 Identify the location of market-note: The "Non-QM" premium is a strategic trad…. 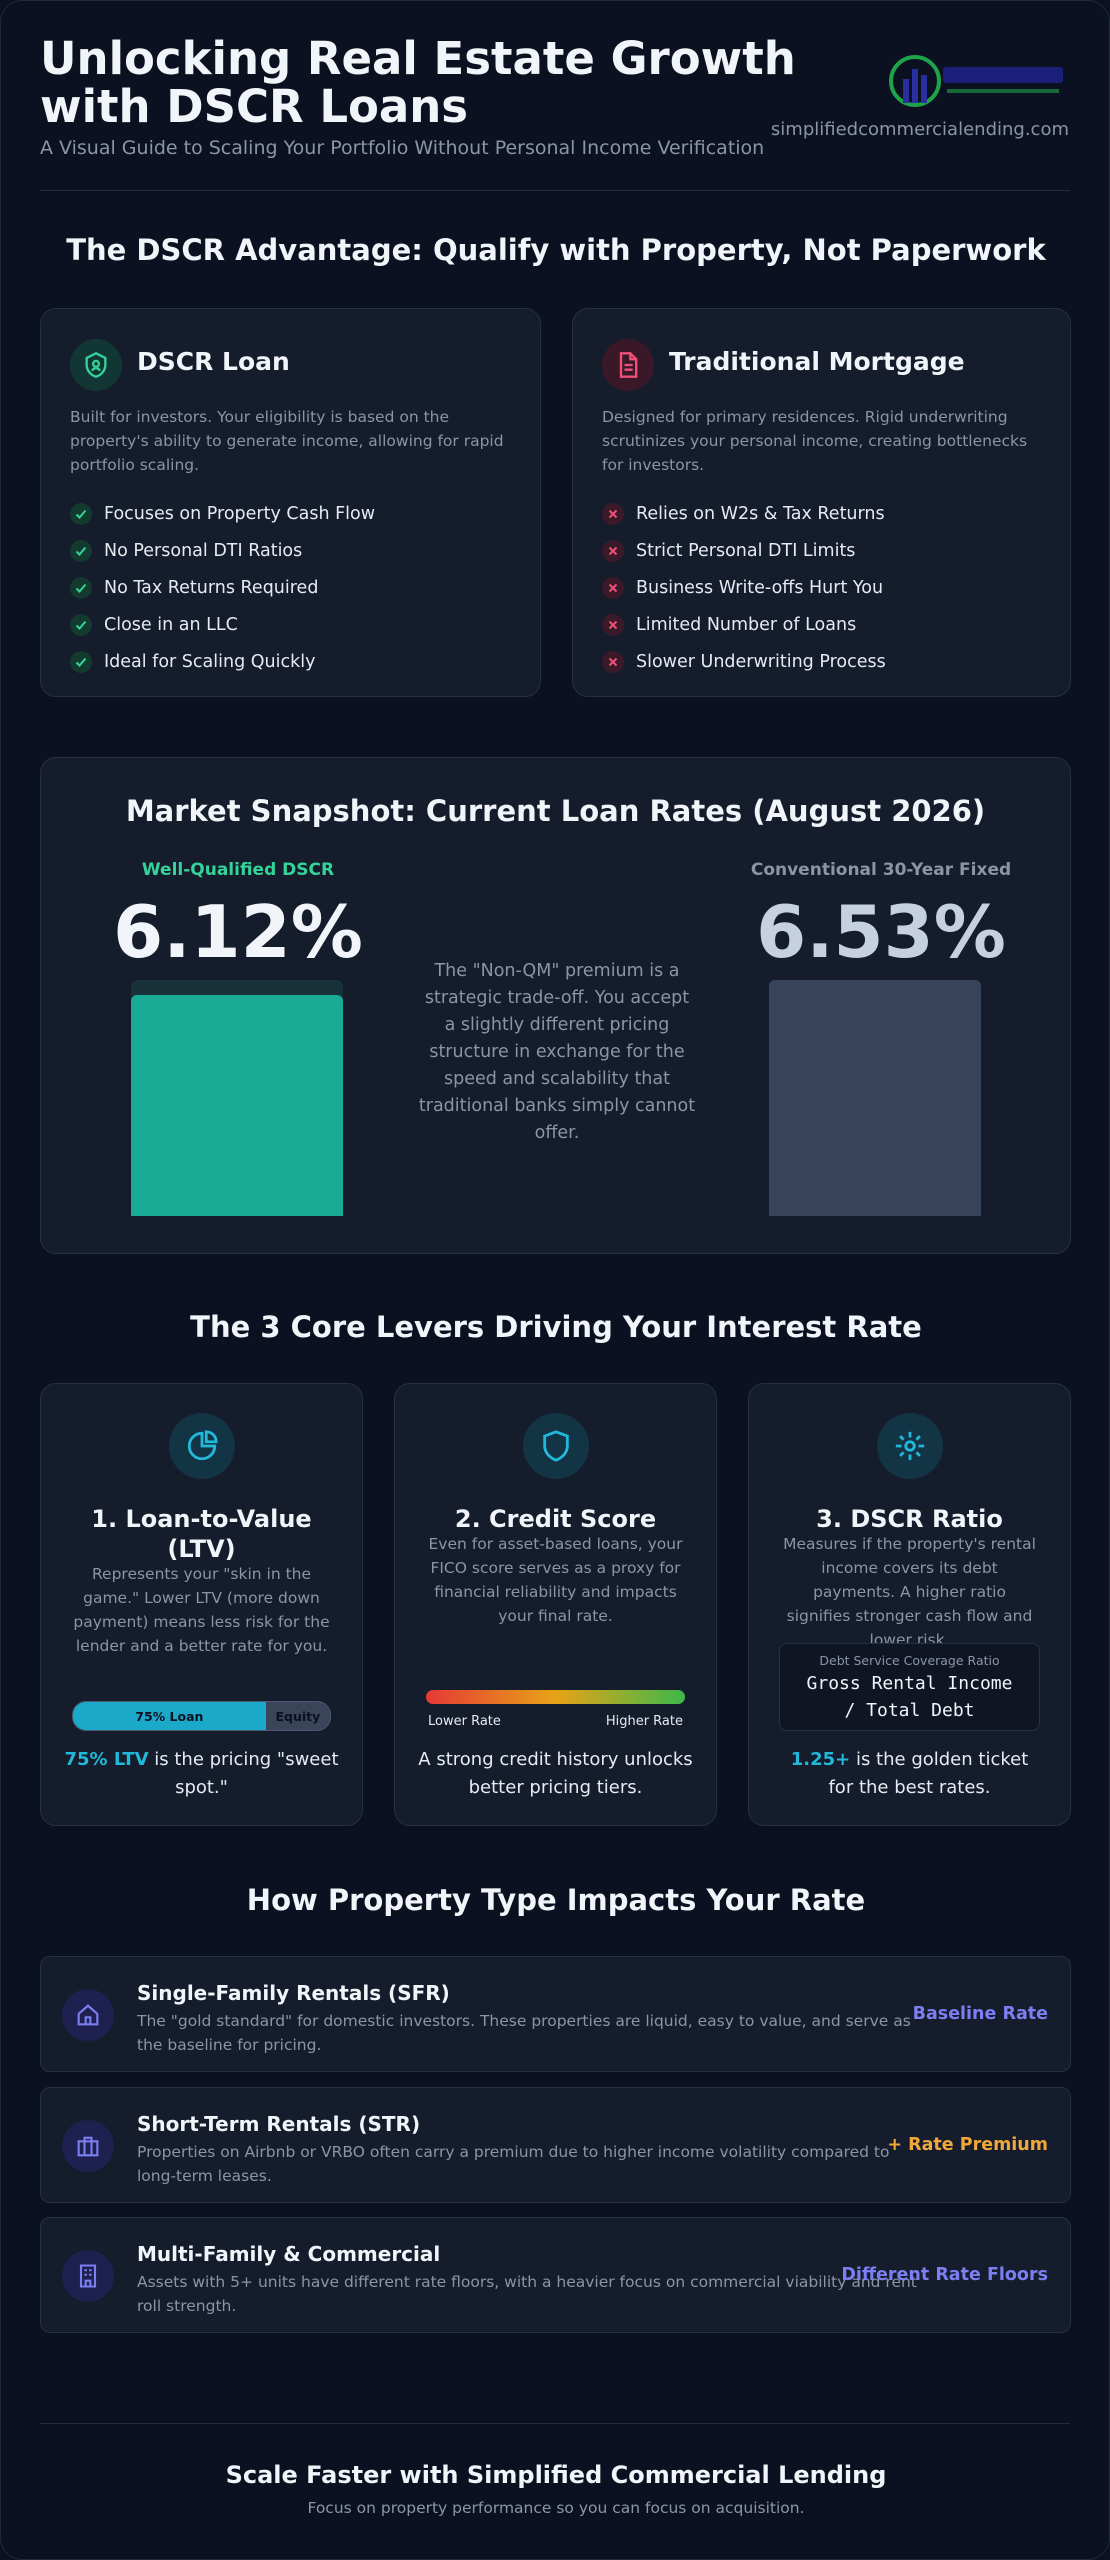
(557, 1052).